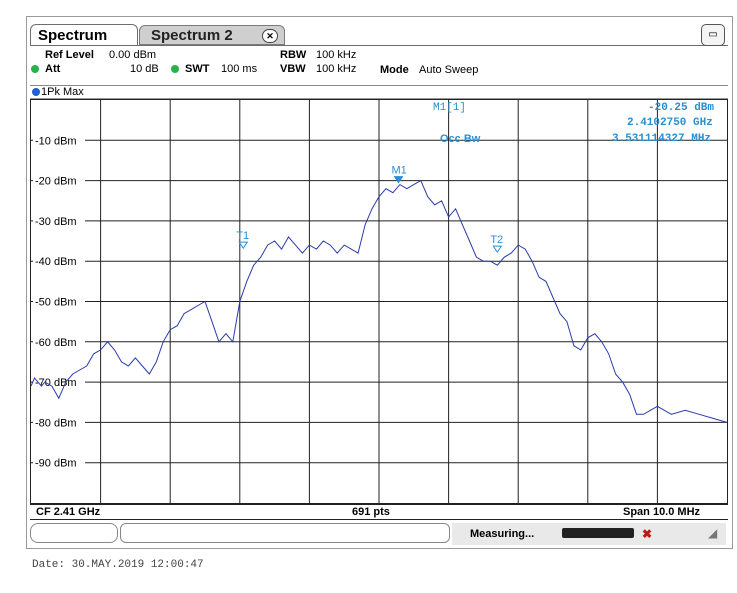 The width and height of the screenshot is (737, 593). What do you see at coordinates (69, 55) in the screenshot?
I see `ref-level-label: Ref Level` at bounding box center [69, 55].